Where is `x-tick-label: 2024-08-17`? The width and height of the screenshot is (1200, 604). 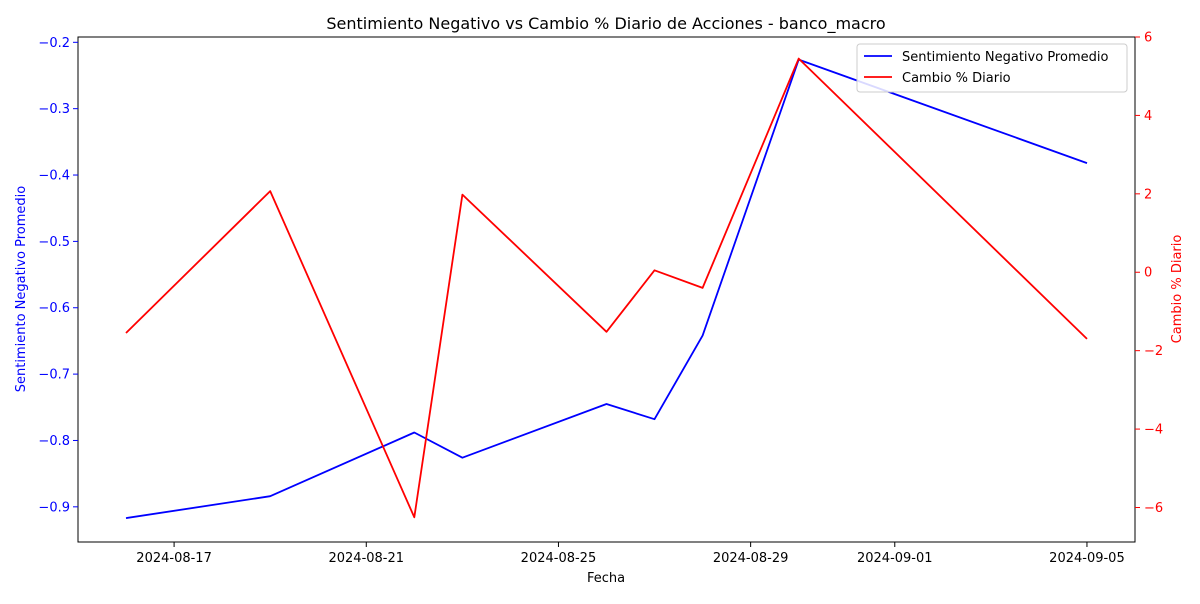
x-tick-label: 2024-08-17 is located at coordinates (174, 558).